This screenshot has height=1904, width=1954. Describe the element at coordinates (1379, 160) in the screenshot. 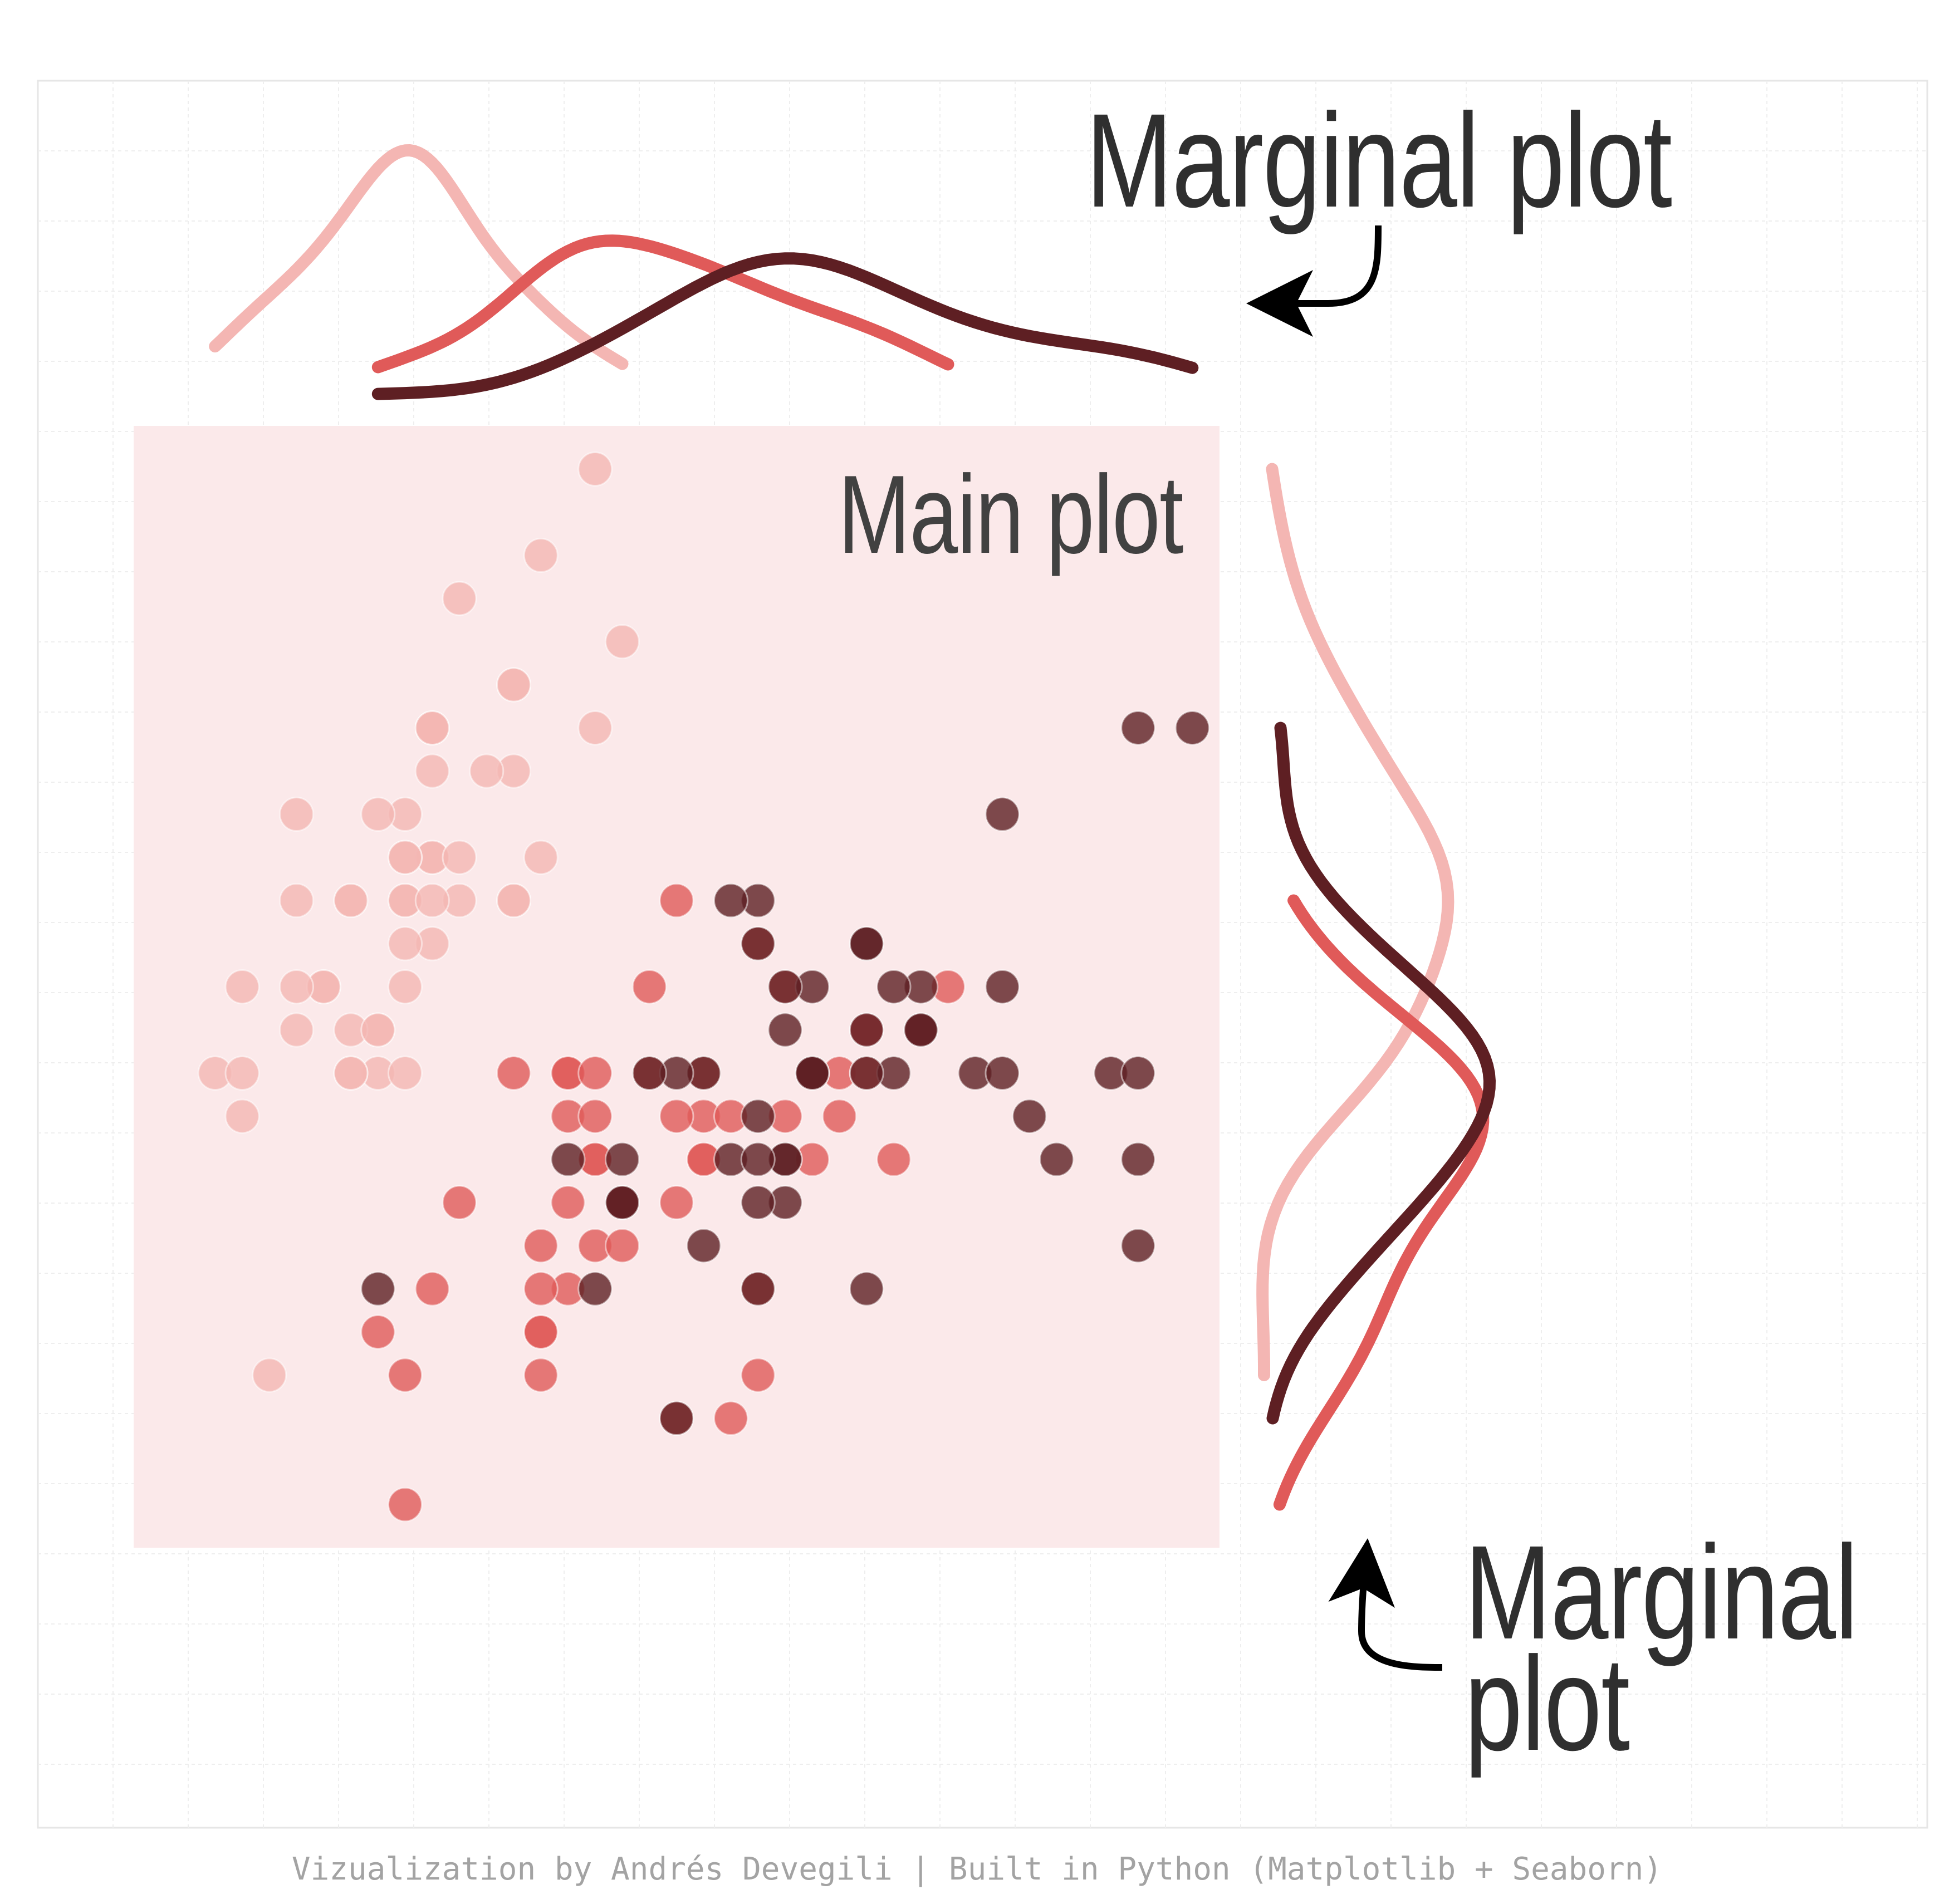

I see `top-marginal-label: Marginal plot` at that location.